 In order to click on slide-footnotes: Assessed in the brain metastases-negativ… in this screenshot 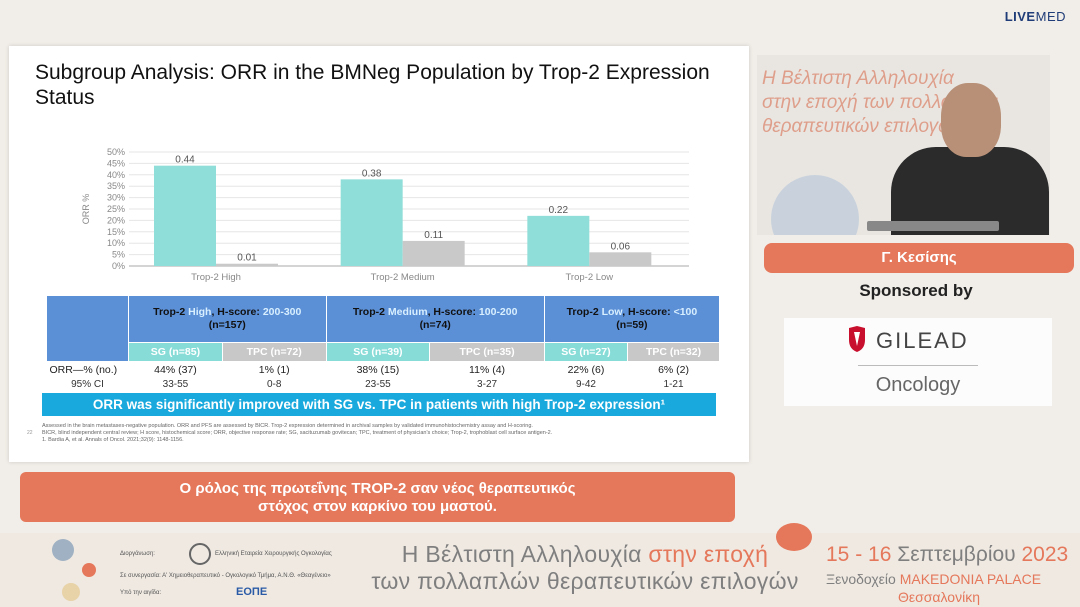, I will do `click(387, 433)`.